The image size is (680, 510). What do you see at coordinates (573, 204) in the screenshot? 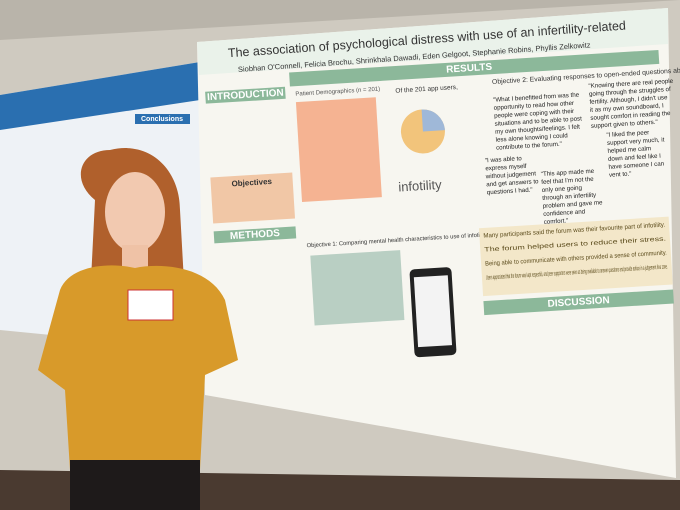
I see `quote-line: problem and gave me` at bounding box center [573, 204].